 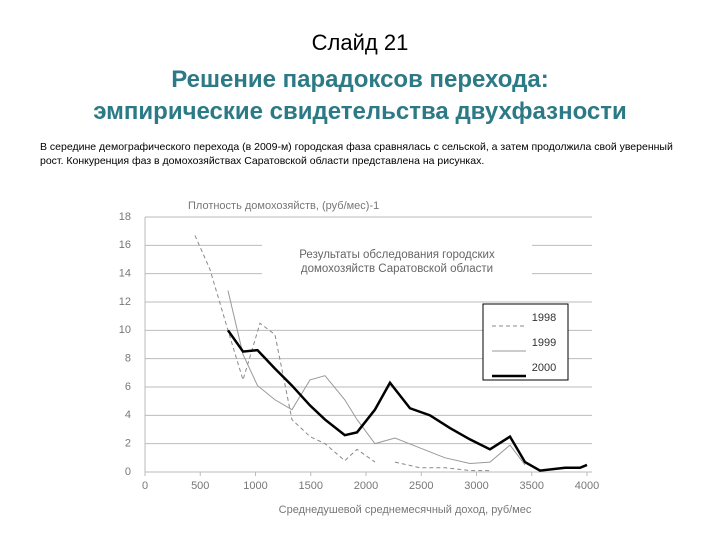 I want to click on legend-box, so click(x=525, y=342).